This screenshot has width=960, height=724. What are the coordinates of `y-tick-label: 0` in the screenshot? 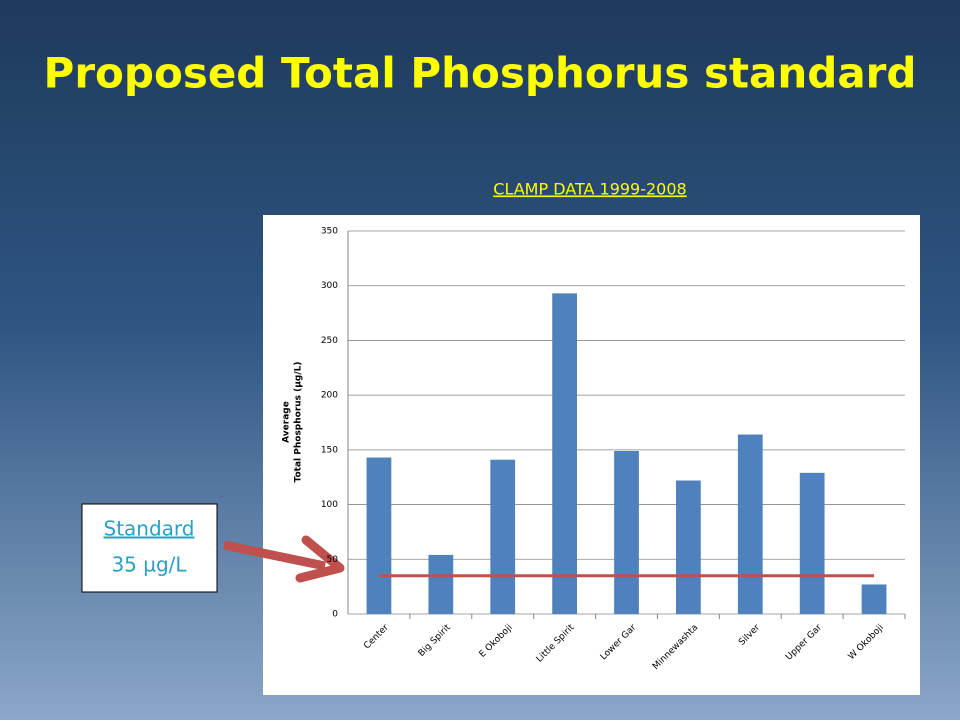 It's located at (335, 615).